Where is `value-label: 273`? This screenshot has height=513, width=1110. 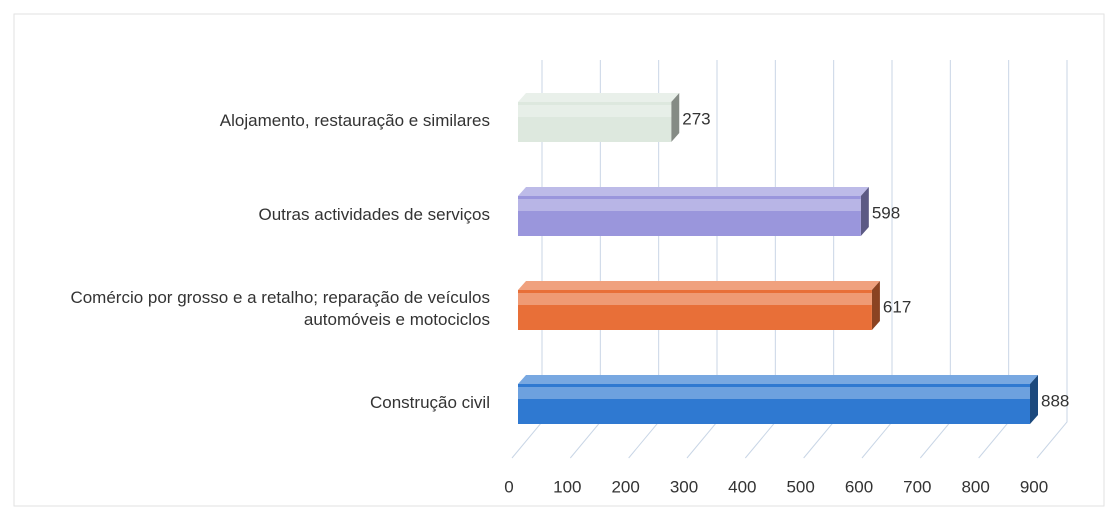
value-label: 273 is located at coordinates (696, 118).